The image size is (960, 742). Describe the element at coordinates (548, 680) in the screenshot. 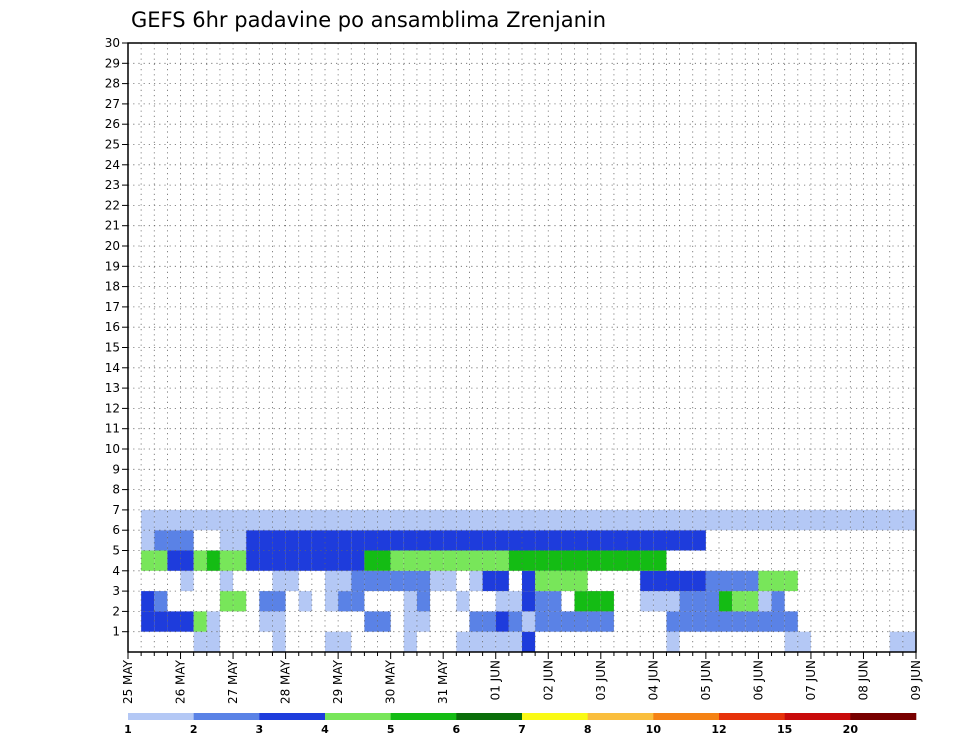

I see `x-tick-label: 02 JUN` at that location.